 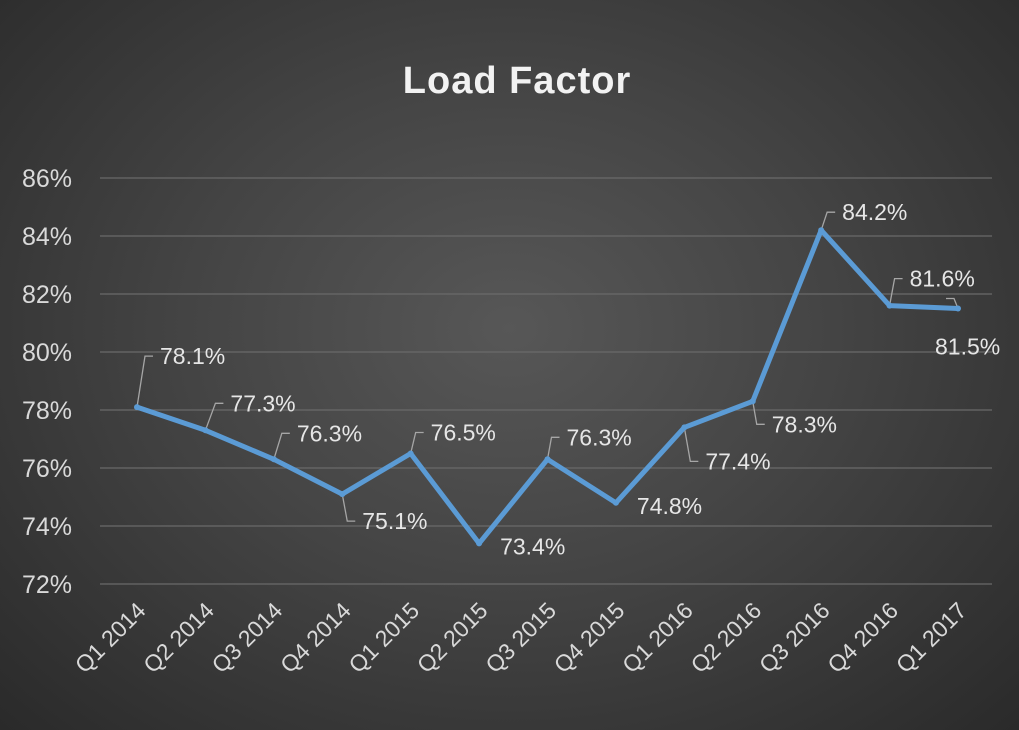 What do you see at coordinates (262, 403) in the screenshot?
I see `data-label: 77.3%` at bounding box center [262, 403].